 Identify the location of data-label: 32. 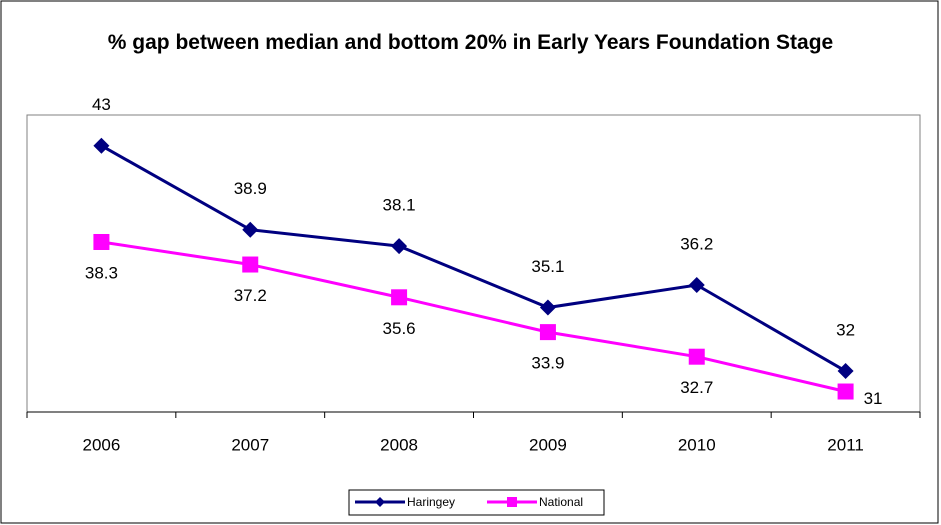
(845, 330).